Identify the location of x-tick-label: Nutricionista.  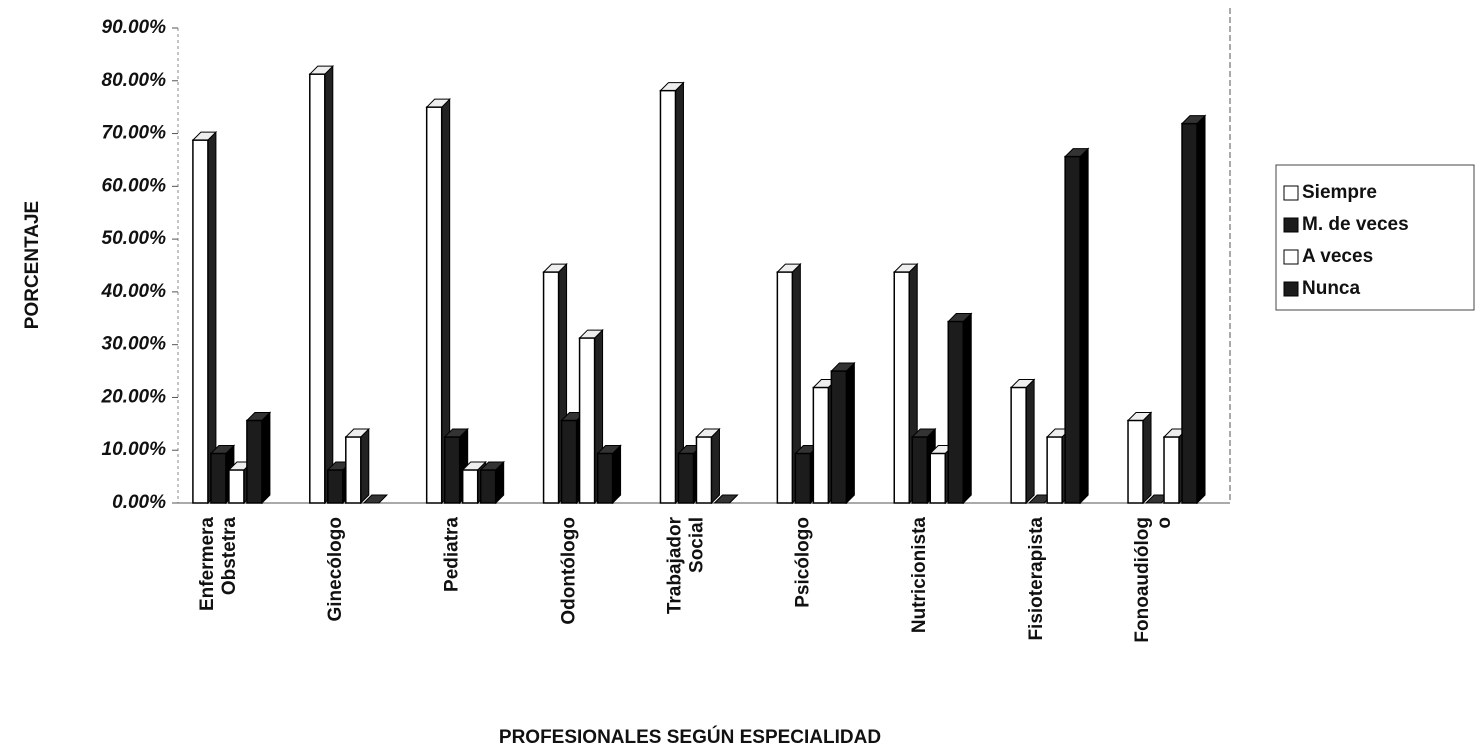
(919, 575).